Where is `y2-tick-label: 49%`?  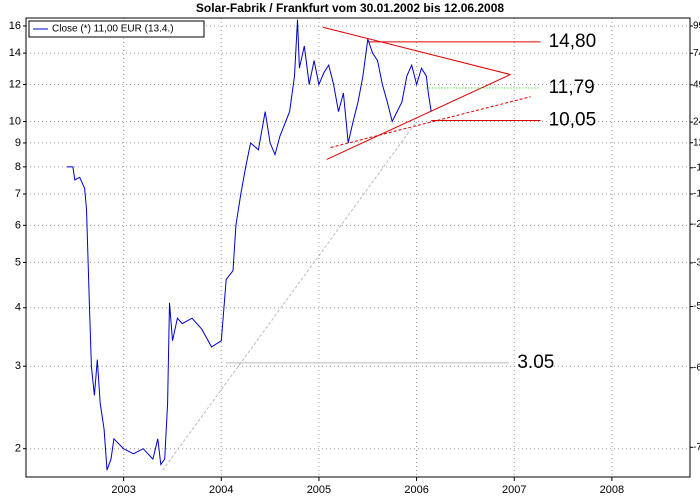
y2-tick-label: 49% is located at coordinates (696, 84).